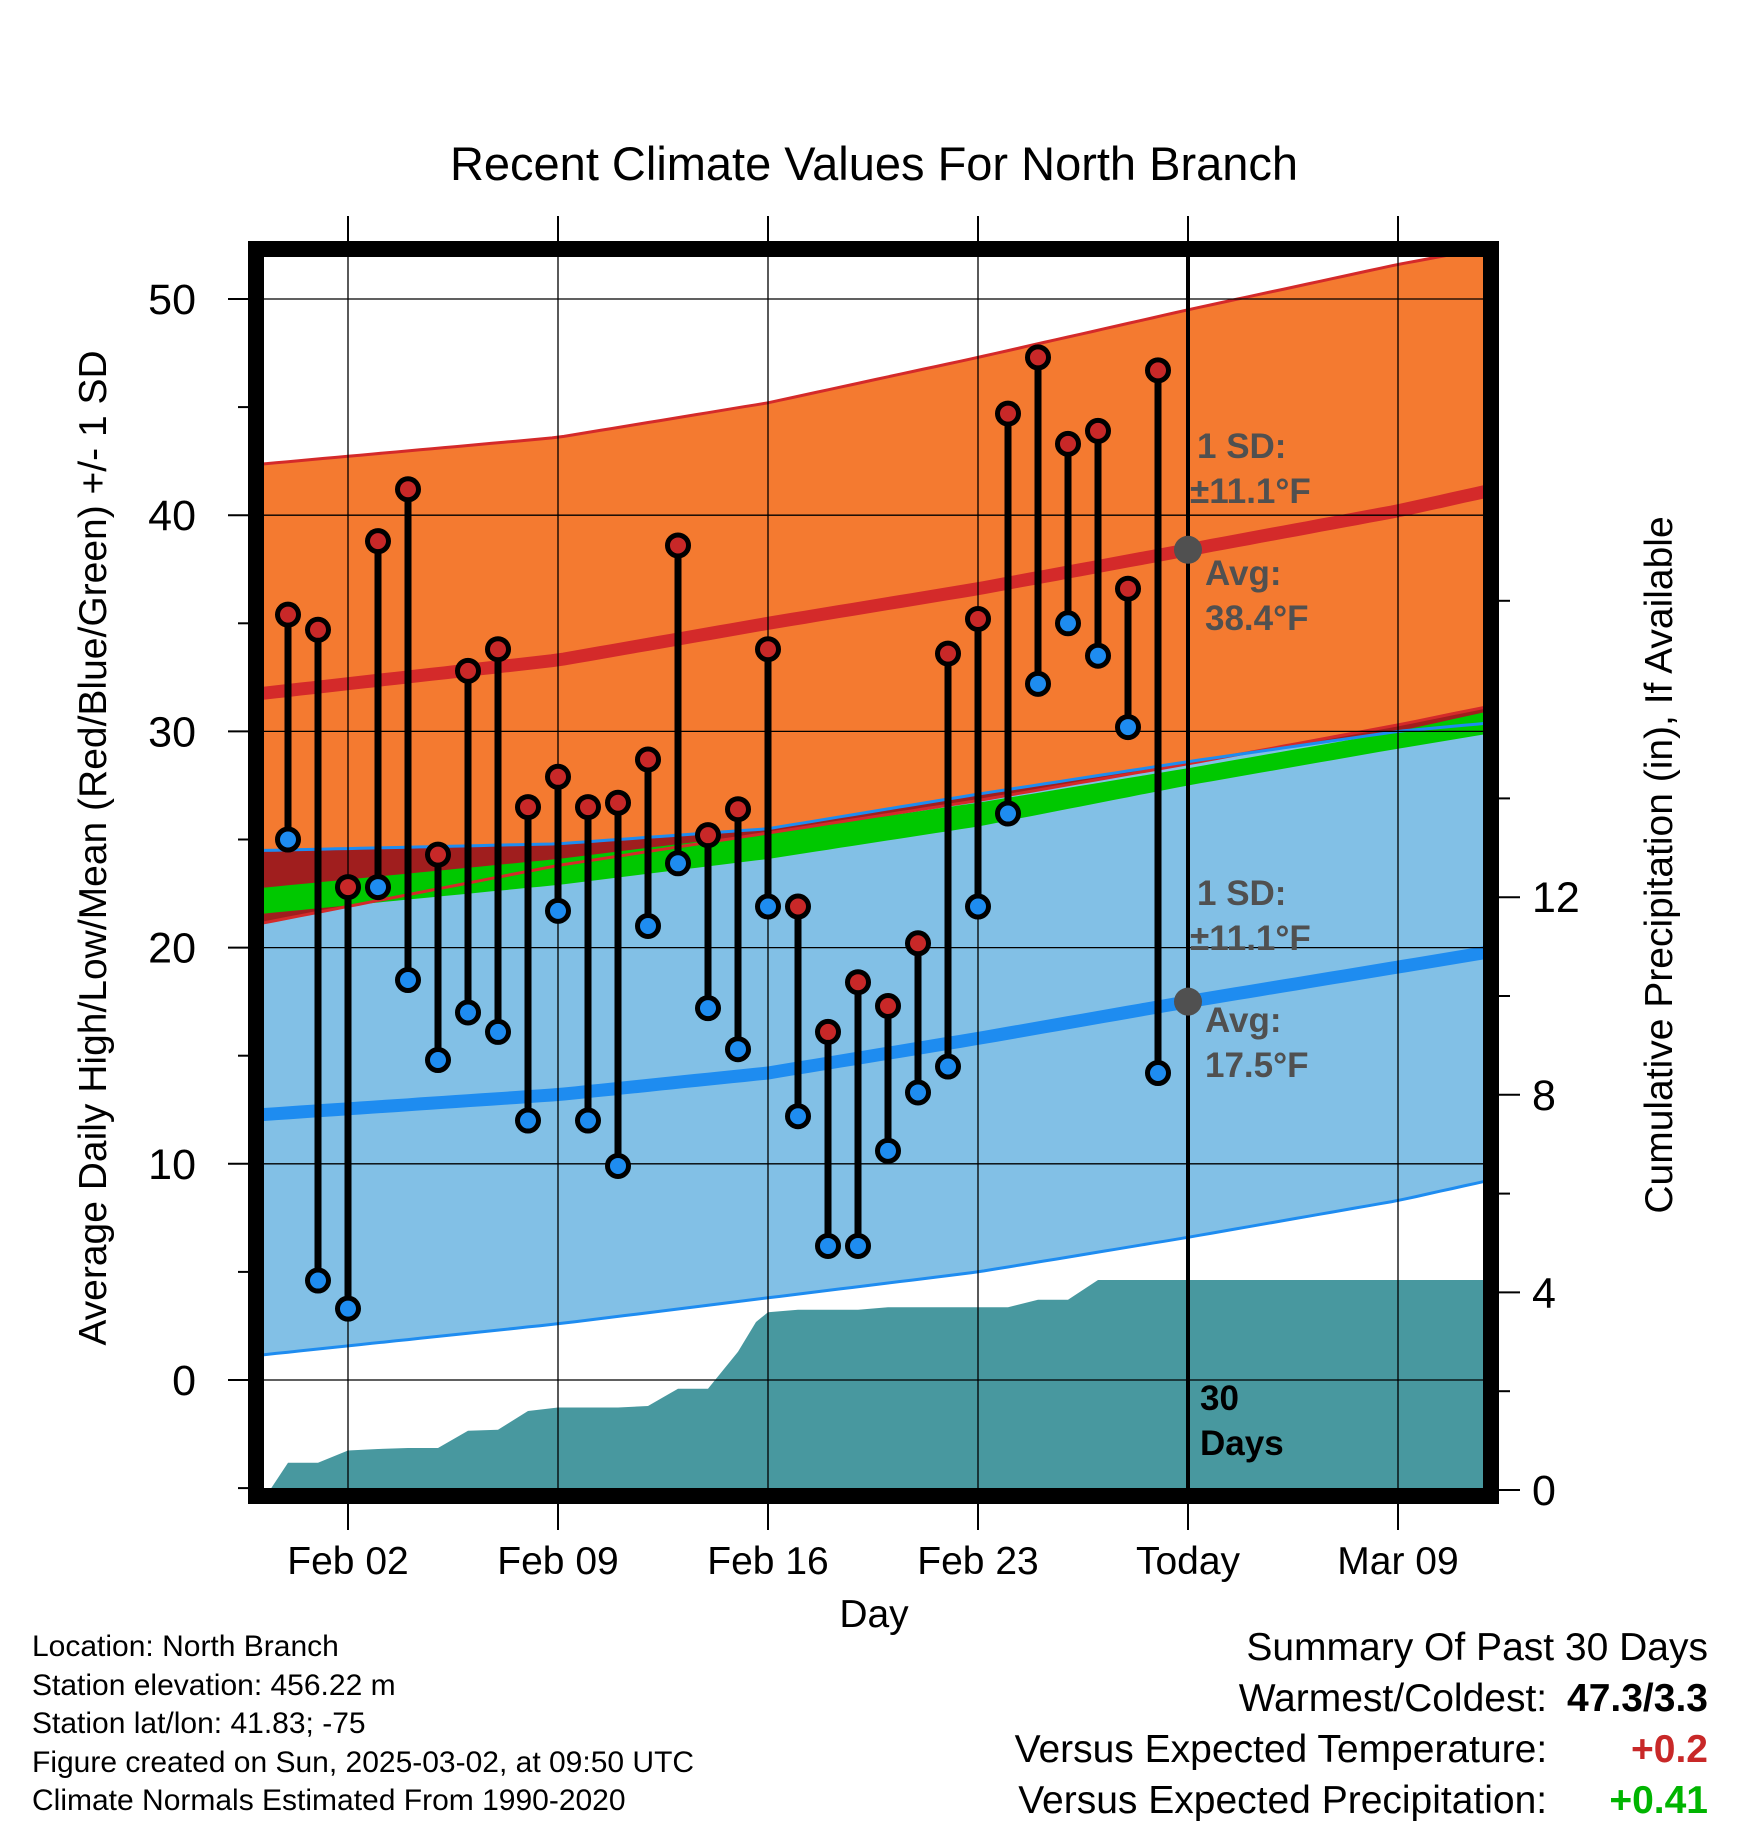  Describe the element at coordinates (767, 1561) in the screenshot. I see `x-tick-label: Feb 16` at that location.